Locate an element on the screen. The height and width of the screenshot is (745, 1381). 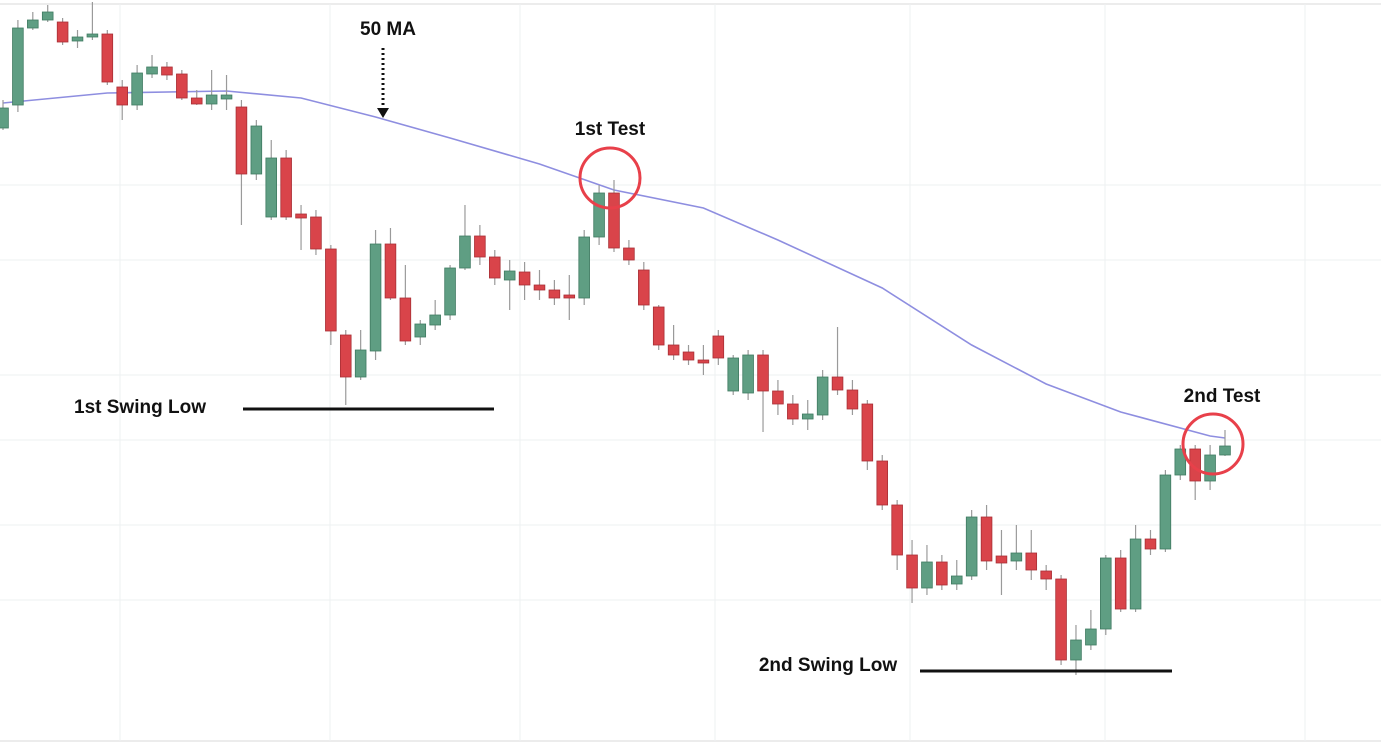
swing-low-label: 1st Swing Low is located at coordinates (140, 407).